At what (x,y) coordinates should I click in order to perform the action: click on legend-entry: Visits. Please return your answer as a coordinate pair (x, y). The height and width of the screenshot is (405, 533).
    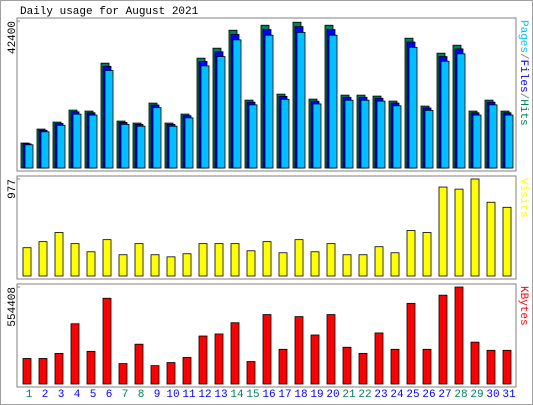
    Looking at the image, I should click on (523, 198).